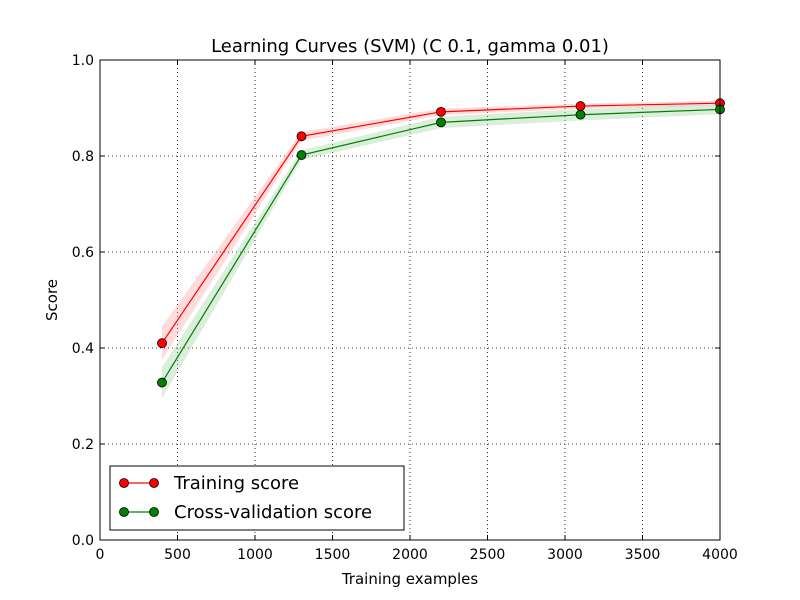 This screenshot has height=600, width=800. Describe the element at coordinates (177, 555) in the screenshot. I see `x-tick-label: 500` at that location.